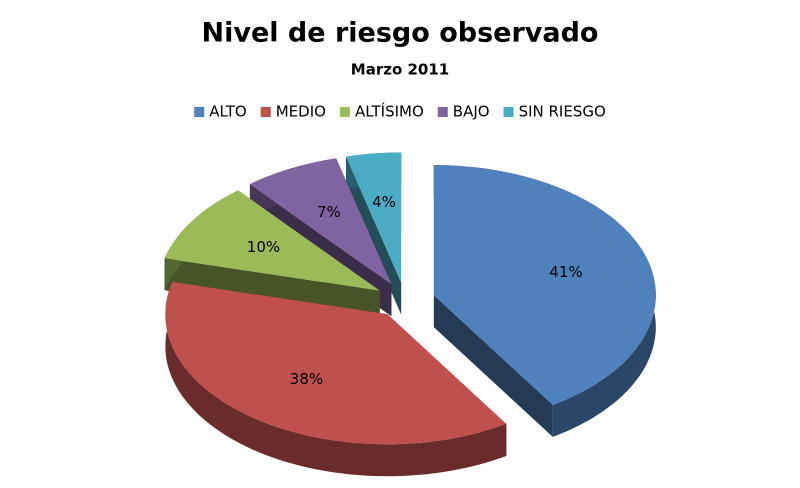  Describe the element at coordinates (565, 272) in the screenshot. I see `value-label: 41%` at that location.